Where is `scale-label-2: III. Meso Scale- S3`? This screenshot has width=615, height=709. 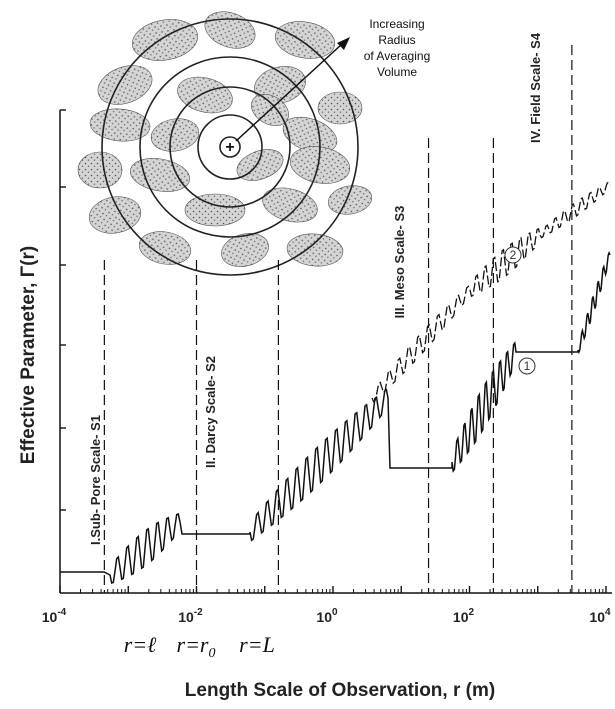 scale-label-2: III. Meso Scale- S3 is located at coordinates (399, 262).